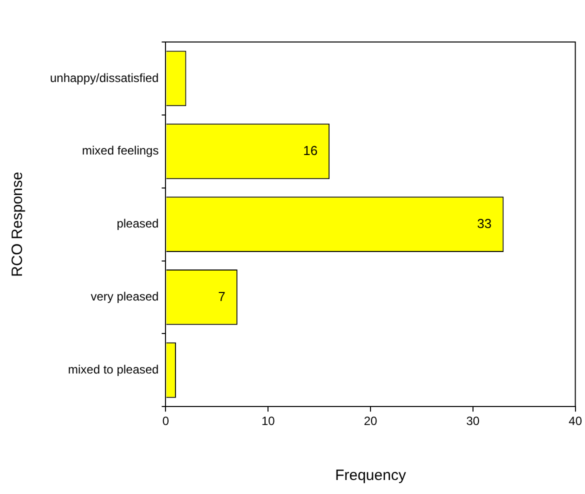 This screenshot has height=494, width=585. What do you see at coordinates (484, 223) in the screenshot?
I see `data-label: 33` at bounding box center [484, 223].